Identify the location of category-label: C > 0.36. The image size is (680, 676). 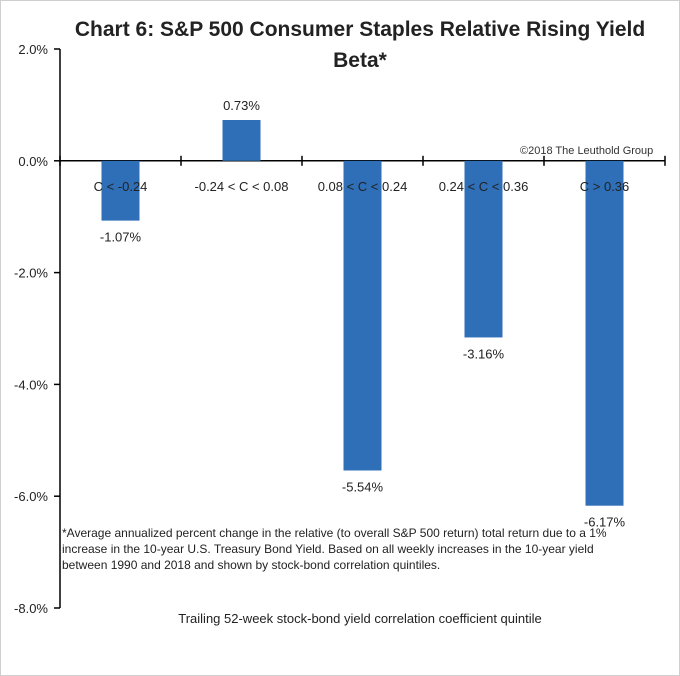
(605, 186).